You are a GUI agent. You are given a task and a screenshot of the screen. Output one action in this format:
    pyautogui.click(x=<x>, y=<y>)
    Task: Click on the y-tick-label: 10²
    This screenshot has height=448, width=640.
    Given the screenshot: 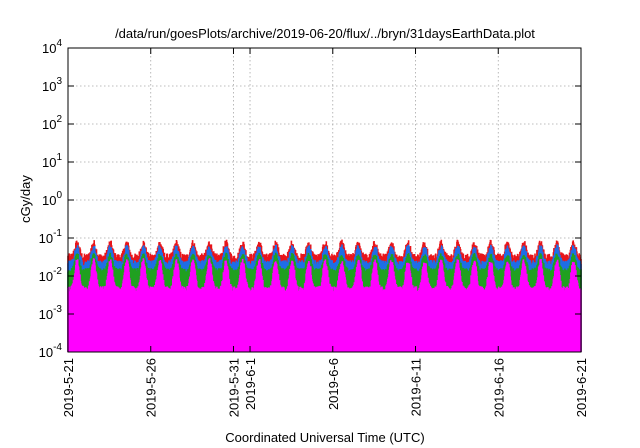 What is the action you would take?
    pyautogui.click(x=52, y=123)
    